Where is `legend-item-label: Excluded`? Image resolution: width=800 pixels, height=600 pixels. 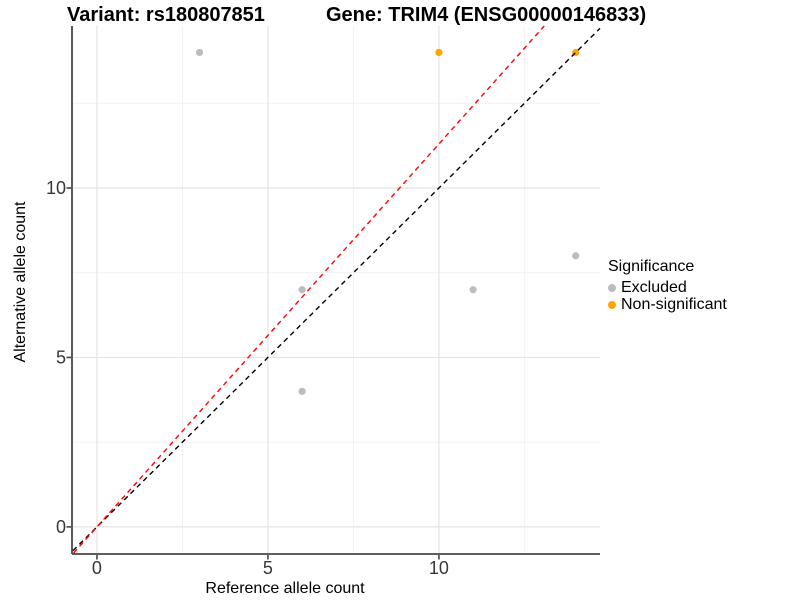
legend-item-label: Excluded is located at coordinates (654, 287).